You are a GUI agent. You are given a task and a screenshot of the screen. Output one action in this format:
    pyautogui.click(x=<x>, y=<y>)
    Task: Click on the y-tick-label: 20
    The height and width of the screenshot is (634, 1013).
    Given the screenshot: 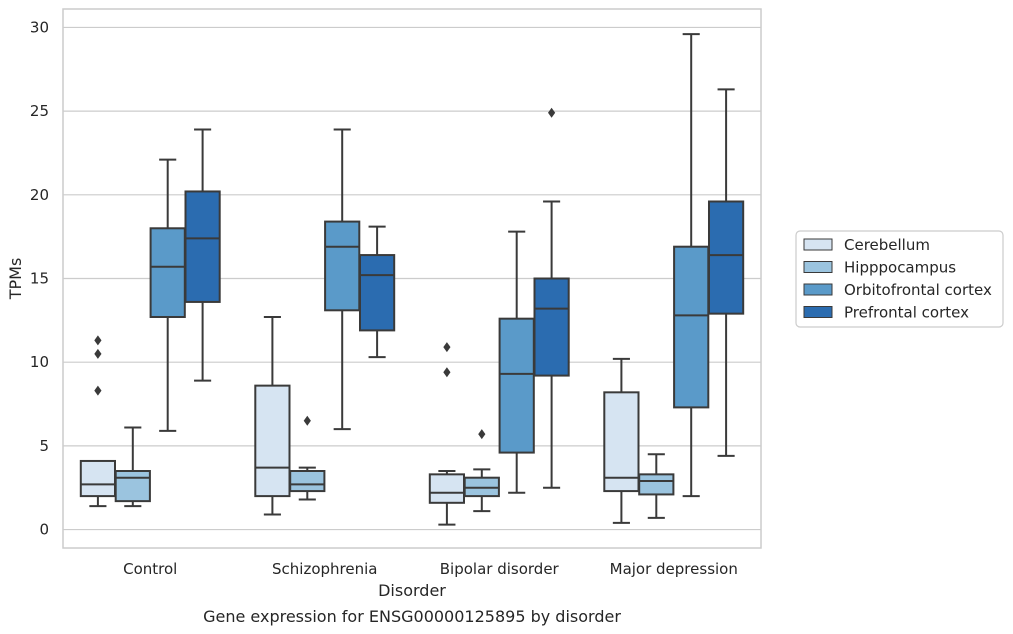 What is the action you would take?
    pyautogui.click(x=39, y=195)
    